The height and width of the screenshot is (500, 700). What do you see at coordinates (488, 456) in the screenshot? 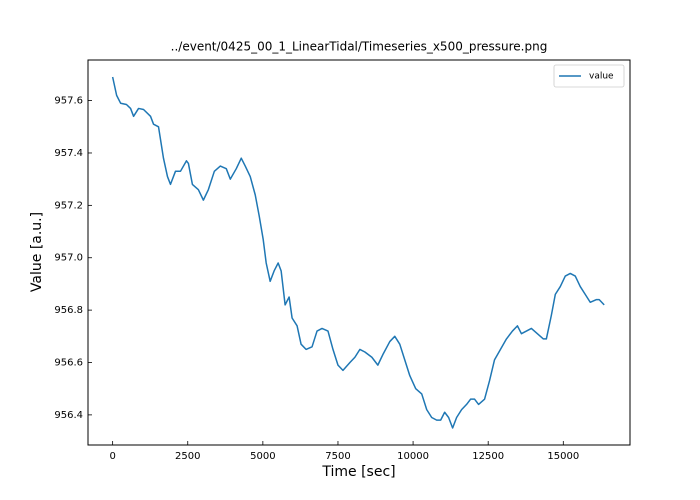
I see `x-tick-label: 12500` at bounding box center [488, 456].